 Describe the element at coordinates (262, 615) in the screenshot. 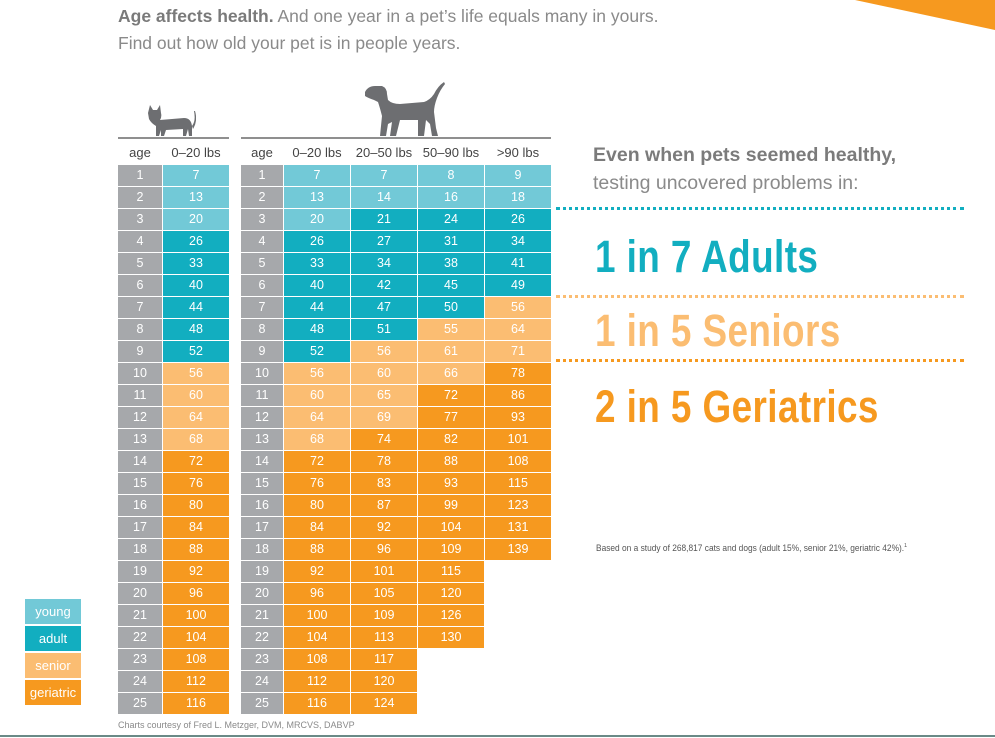

I see `dog-age-cell: 21` at that location.